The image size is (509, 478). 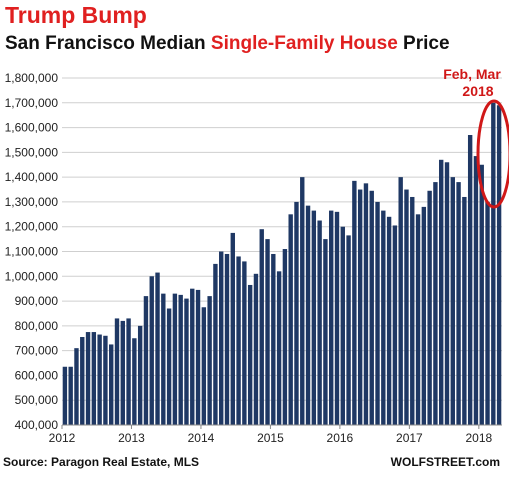 What do you see at coordinates (472, 74) in the screenshot?
I see `annotation-line1: Feb, Mar` at bounding box center [472, 74].